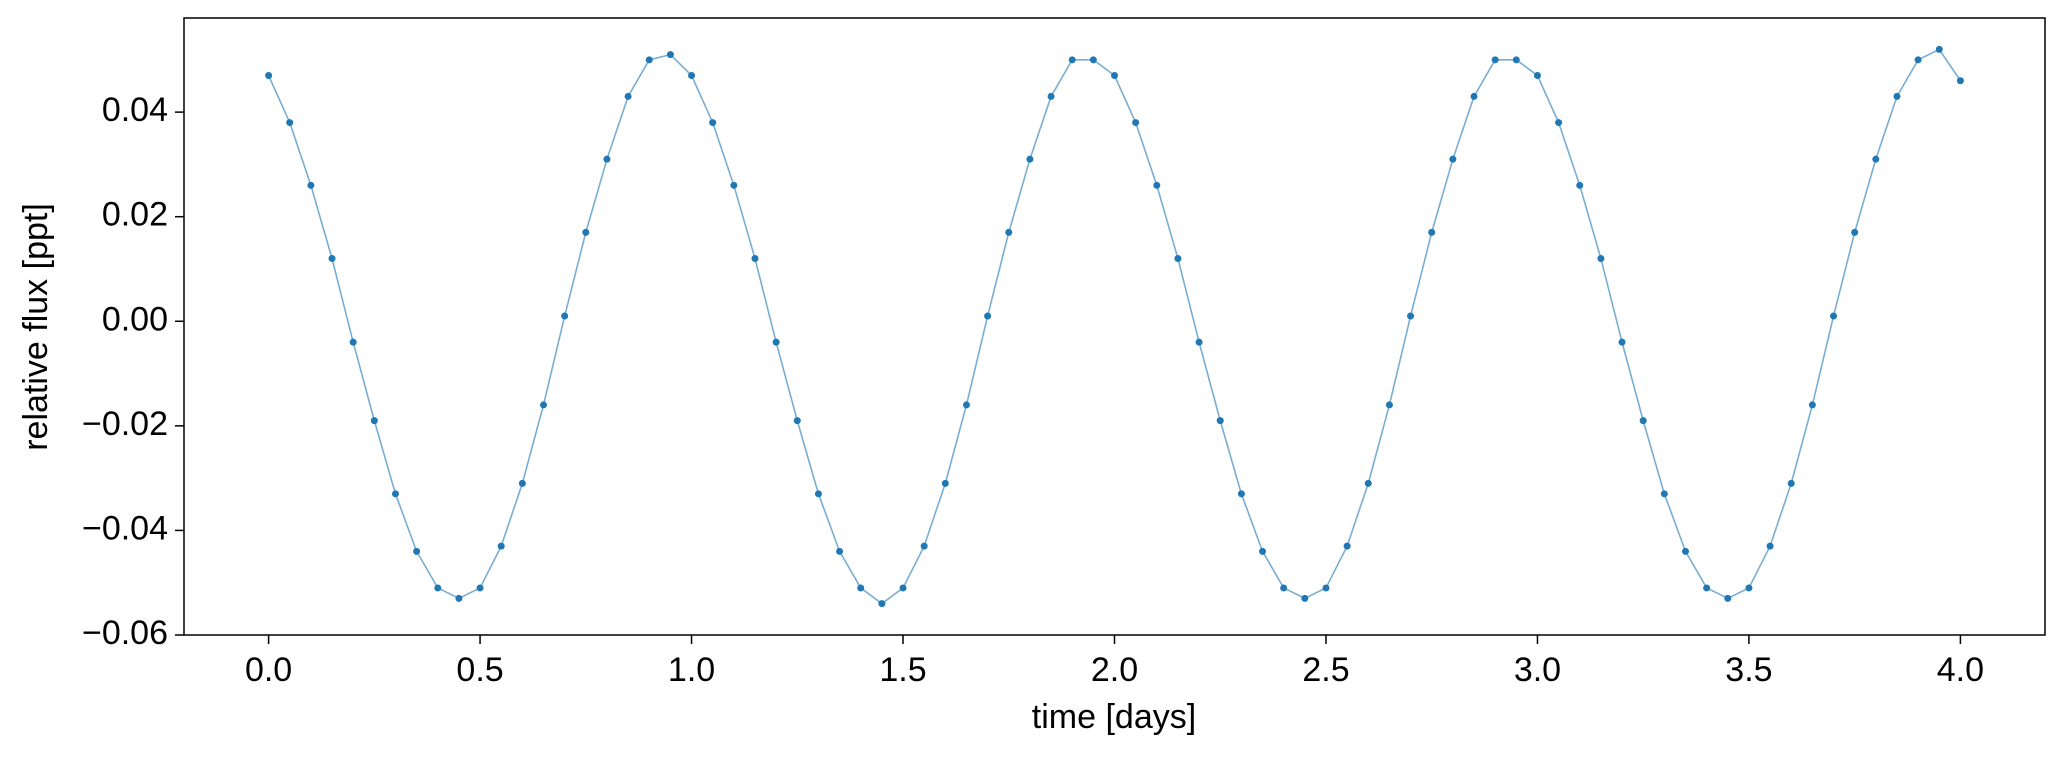  I want to click on y-tick-label: −0.02, so click(125, 424).